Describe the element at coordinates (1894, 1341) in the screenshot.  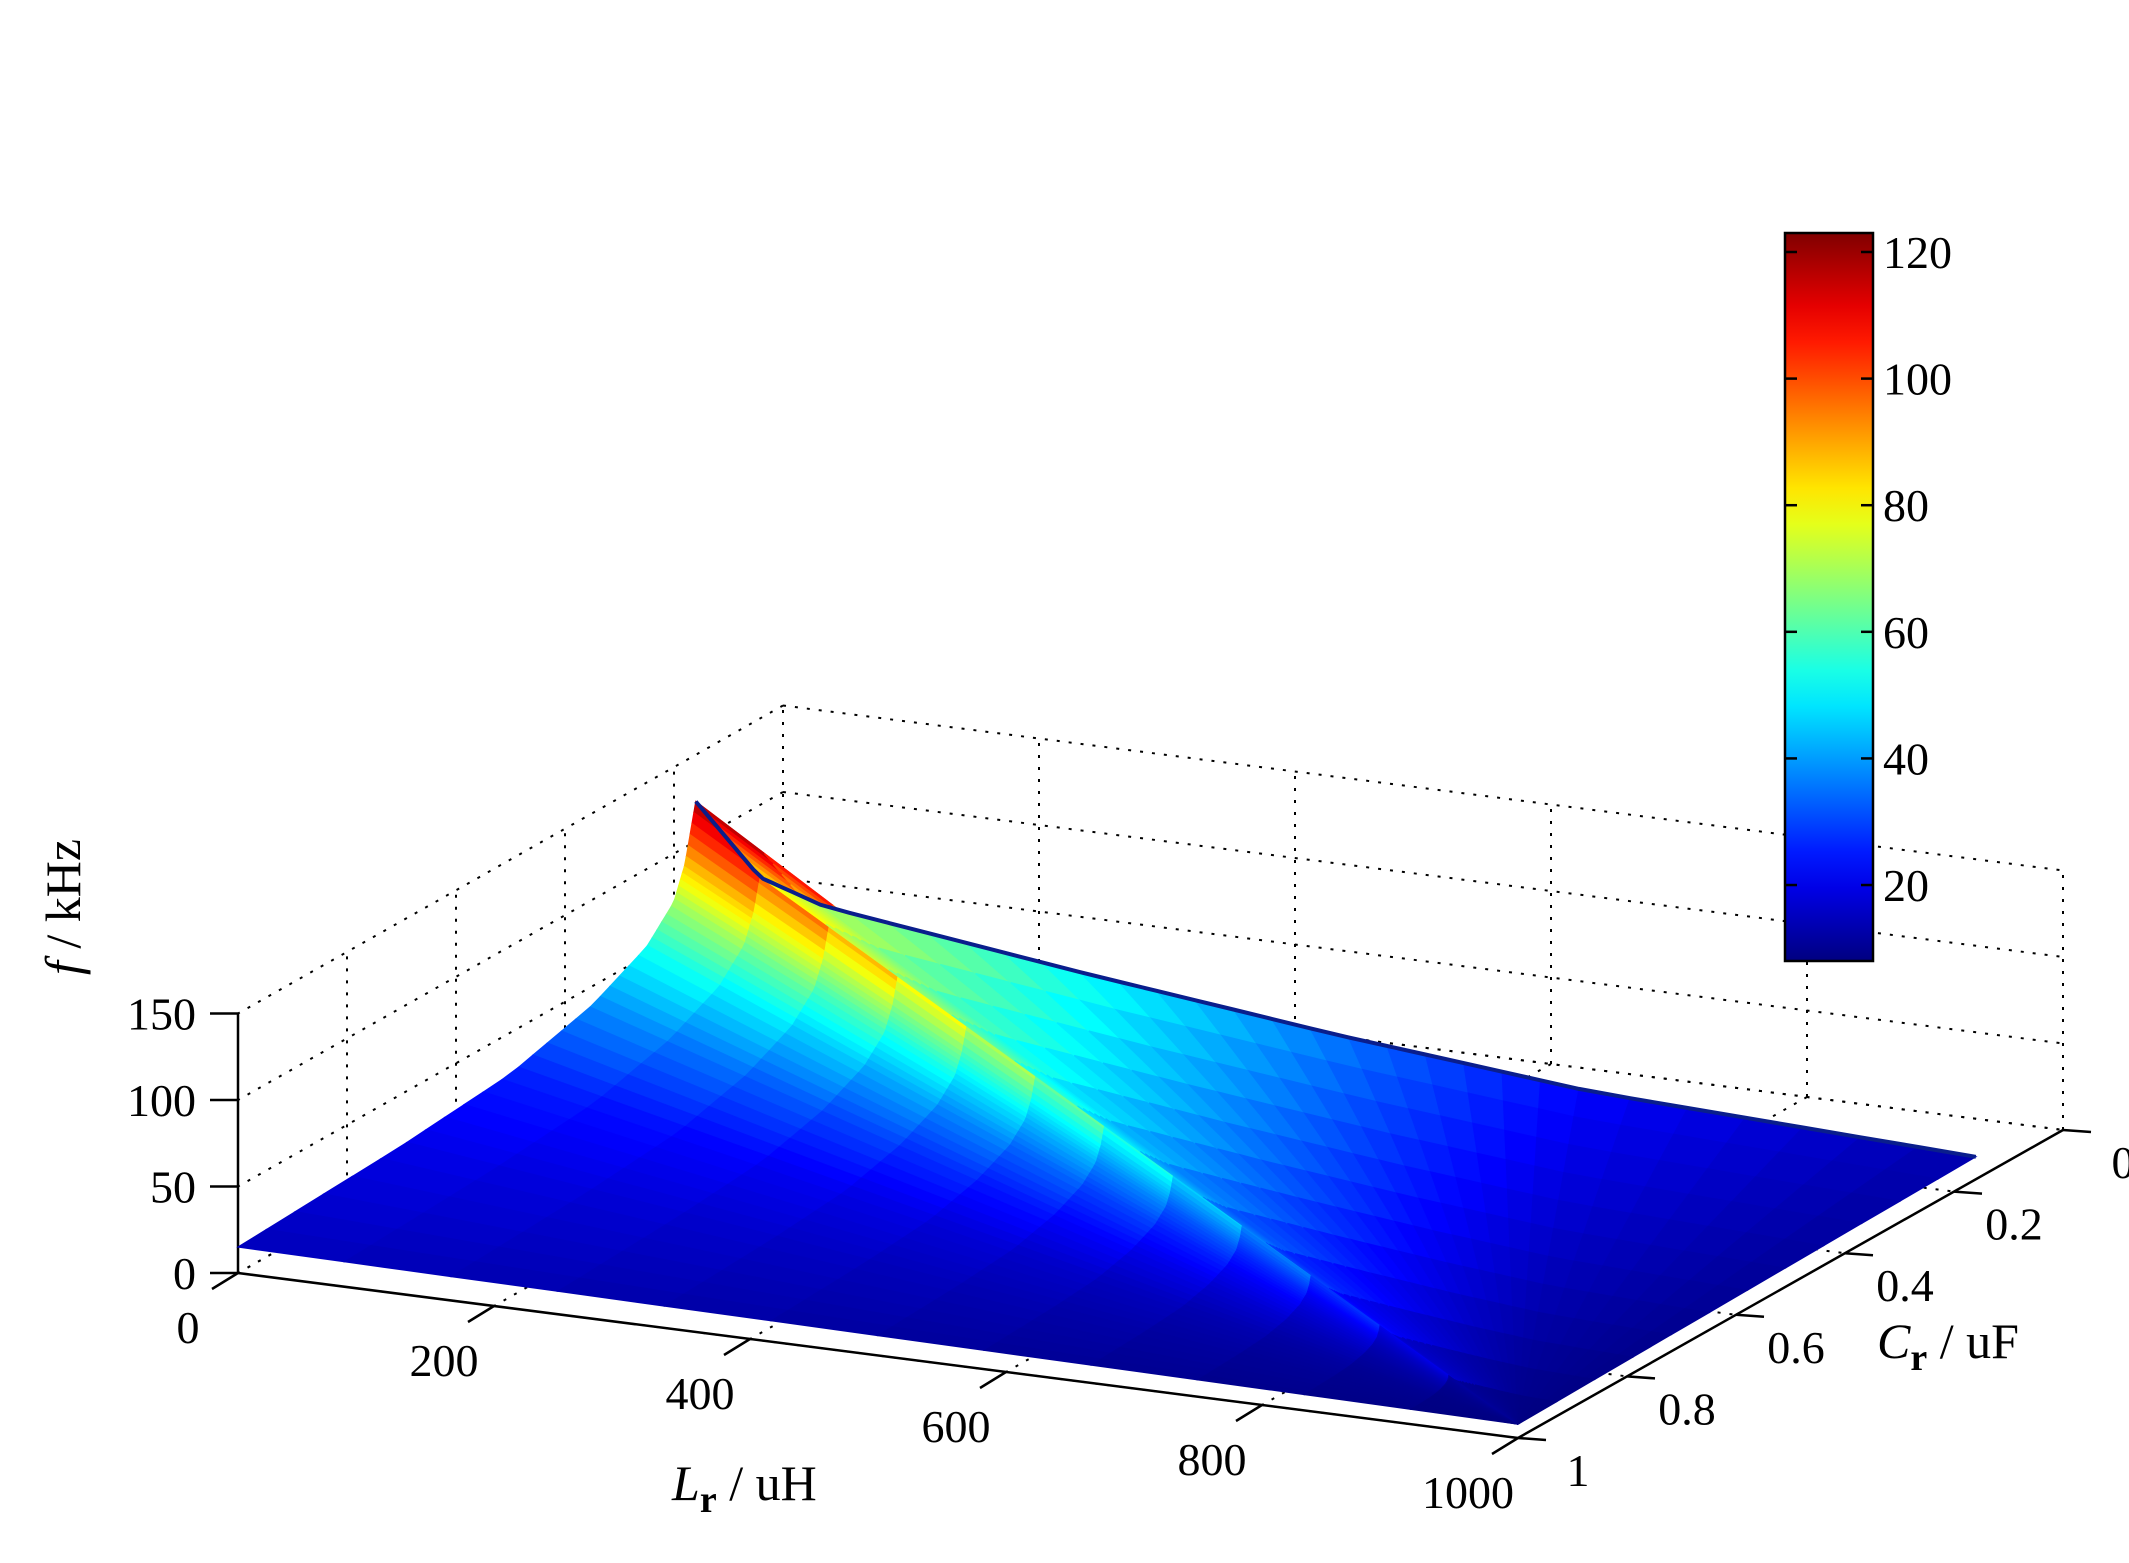
I see `y-axis-symbol: C` at that location.